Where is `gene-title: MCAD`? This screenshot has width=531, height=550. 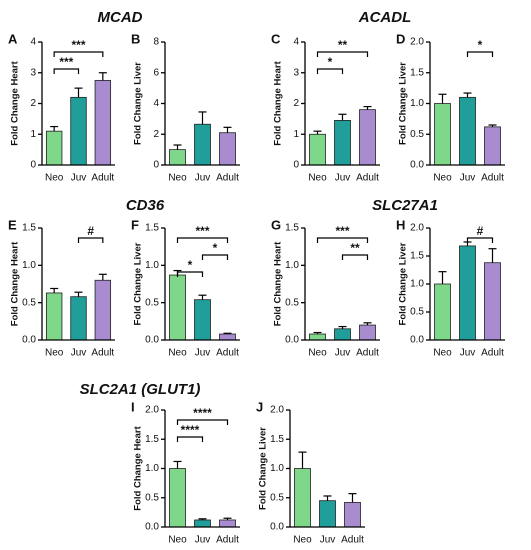 gene-title: MCAD is located at coordinates (120, 17).